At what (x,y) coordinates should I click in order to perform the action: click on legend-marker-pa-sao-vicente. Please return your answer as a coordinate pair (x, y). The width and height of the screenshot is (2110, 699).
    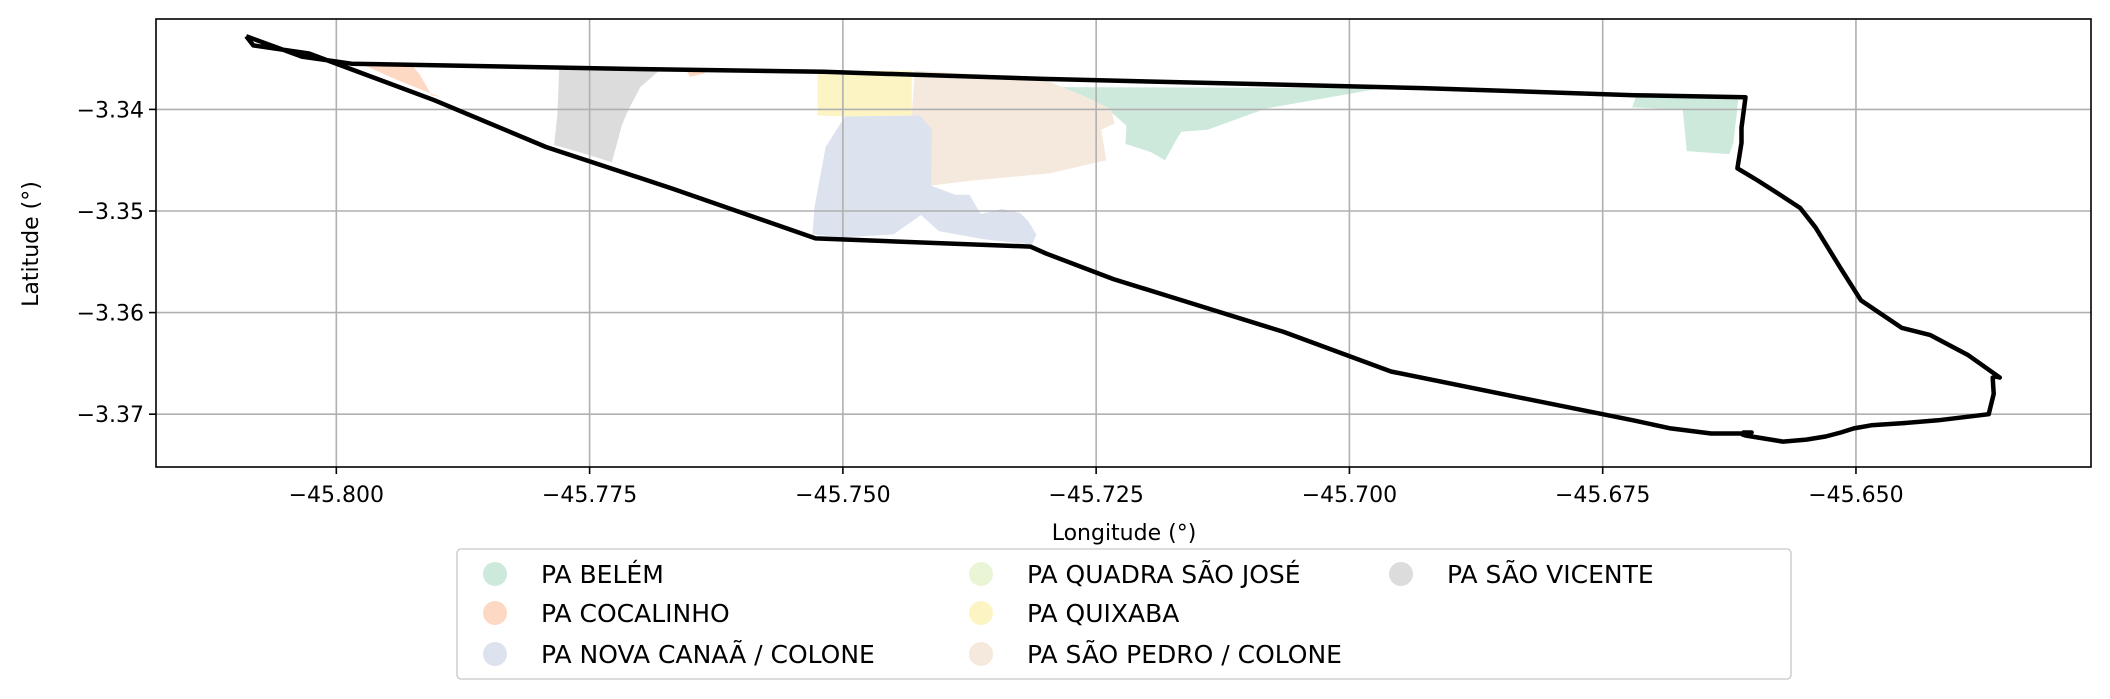
    Looking at the image, I should click on (1401, 574).